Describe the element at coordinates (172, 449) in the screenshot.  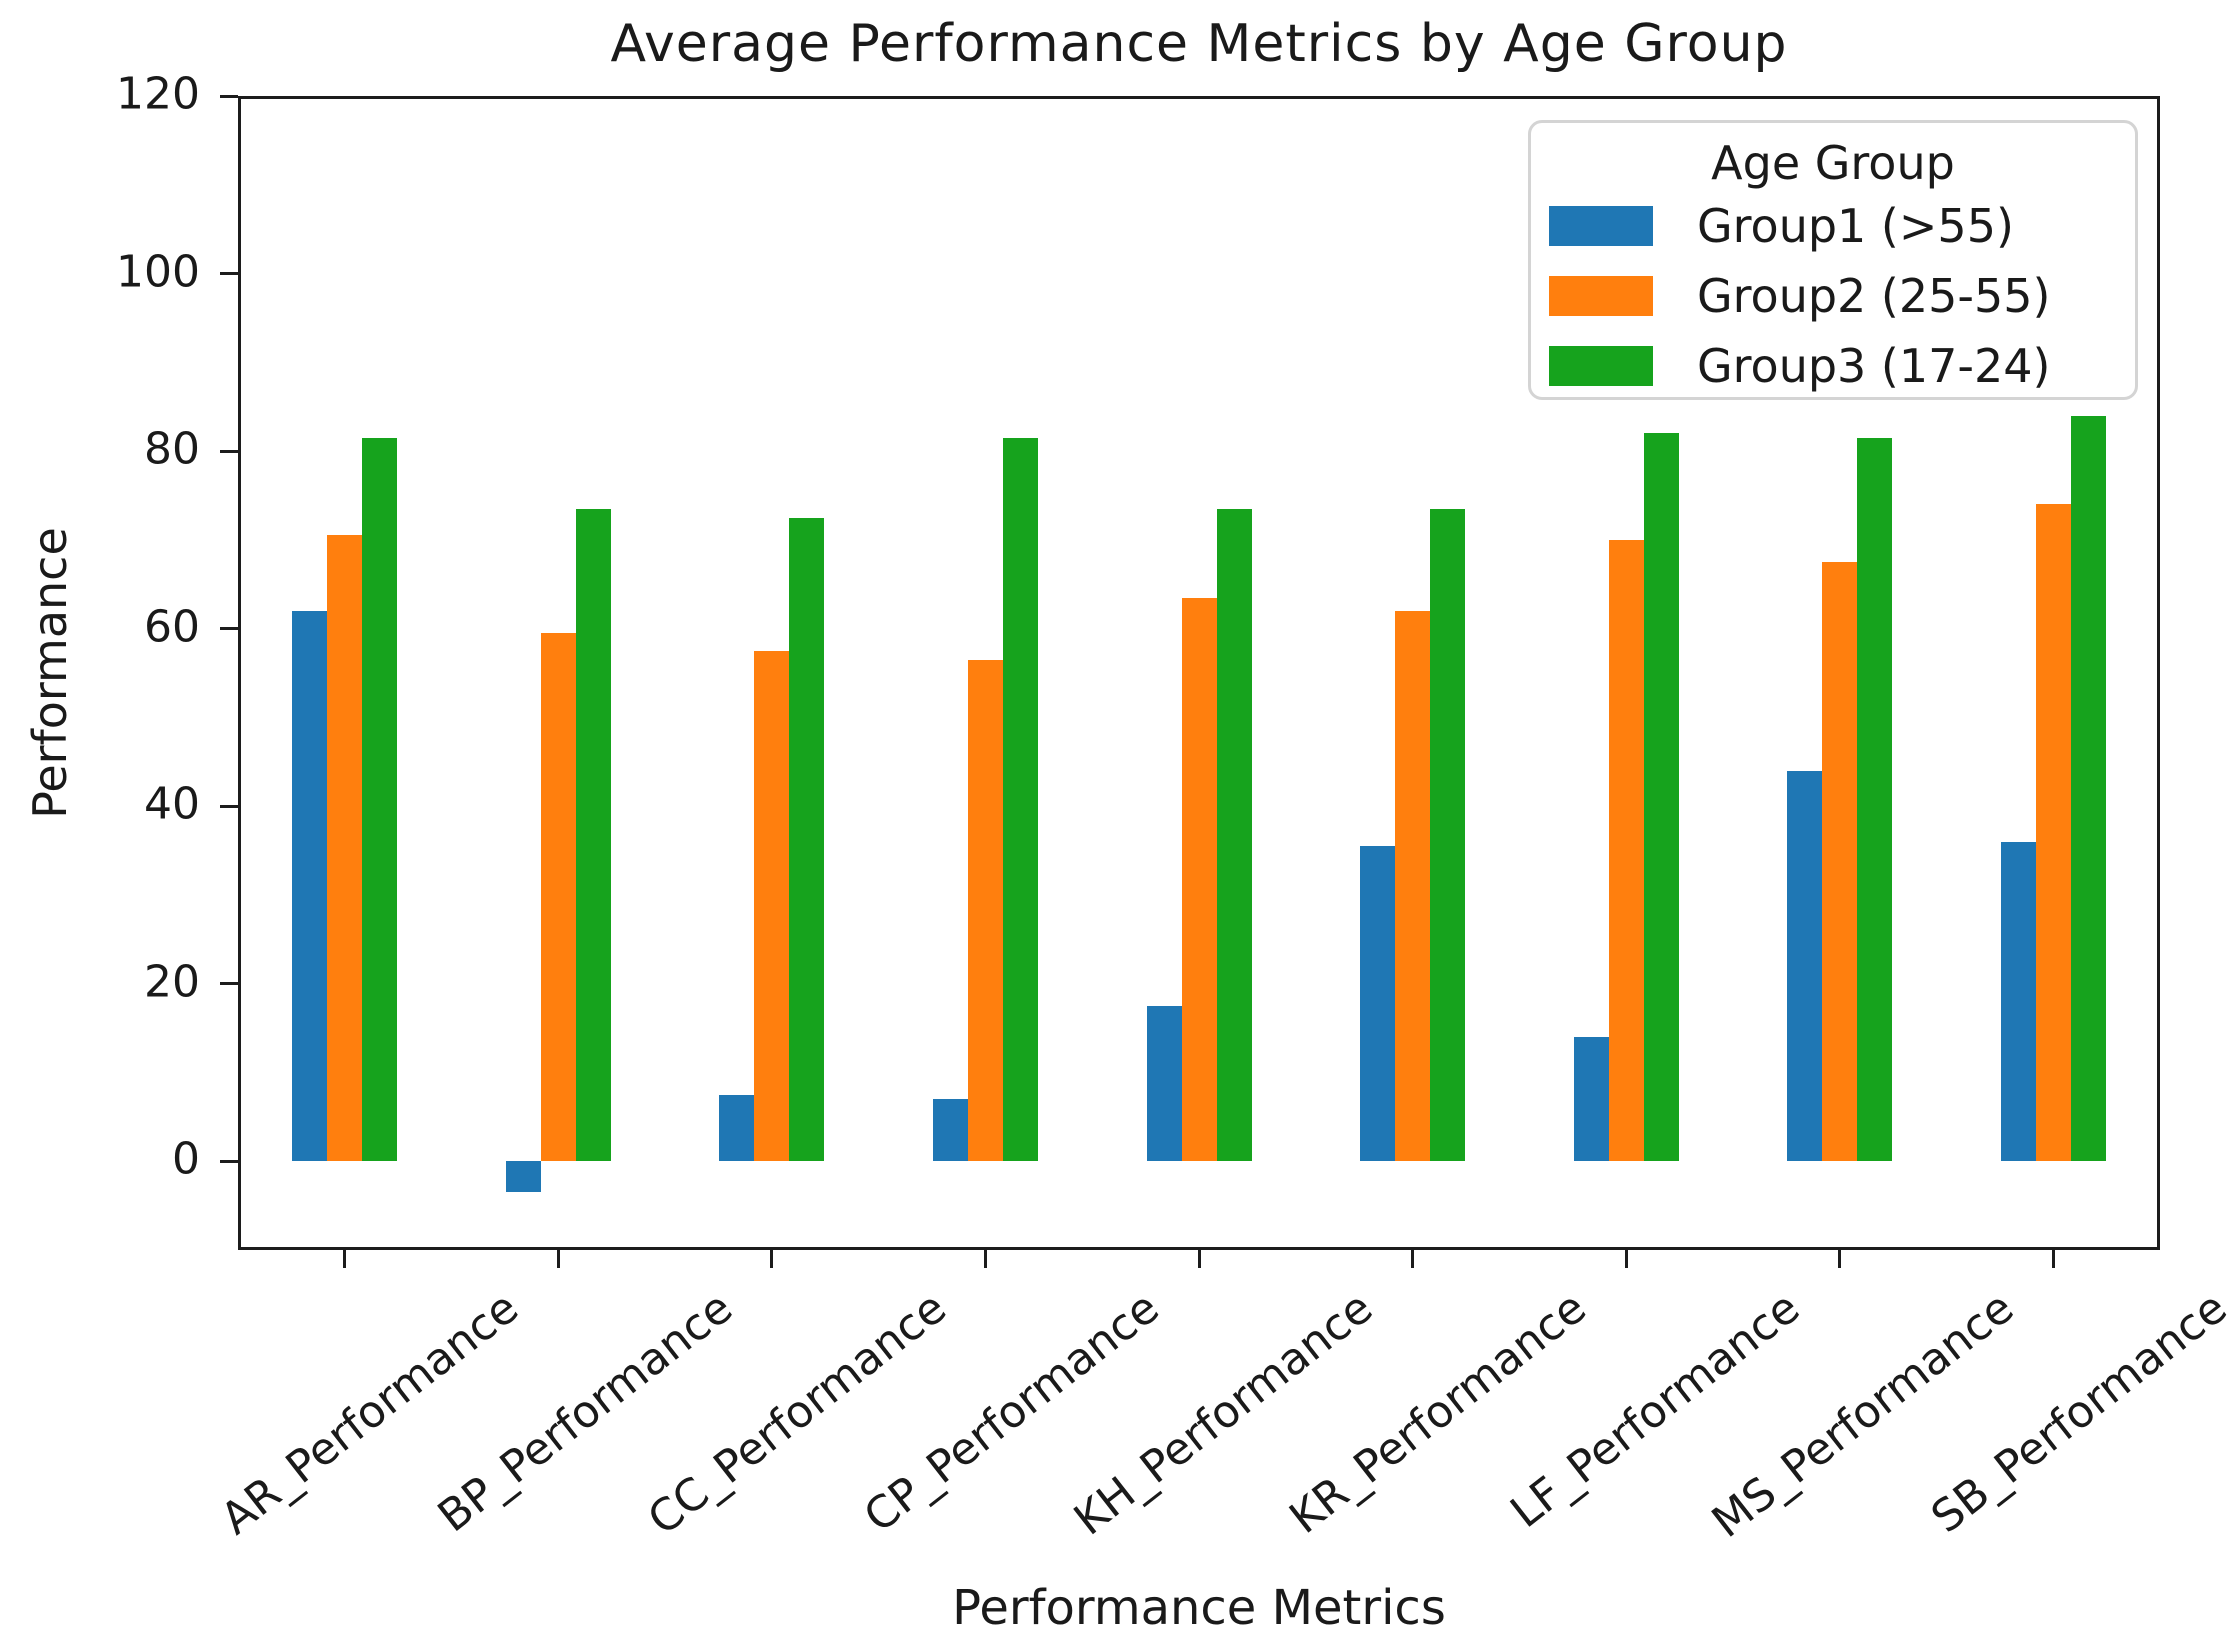
I see `y-tick-label: 80` at that location.